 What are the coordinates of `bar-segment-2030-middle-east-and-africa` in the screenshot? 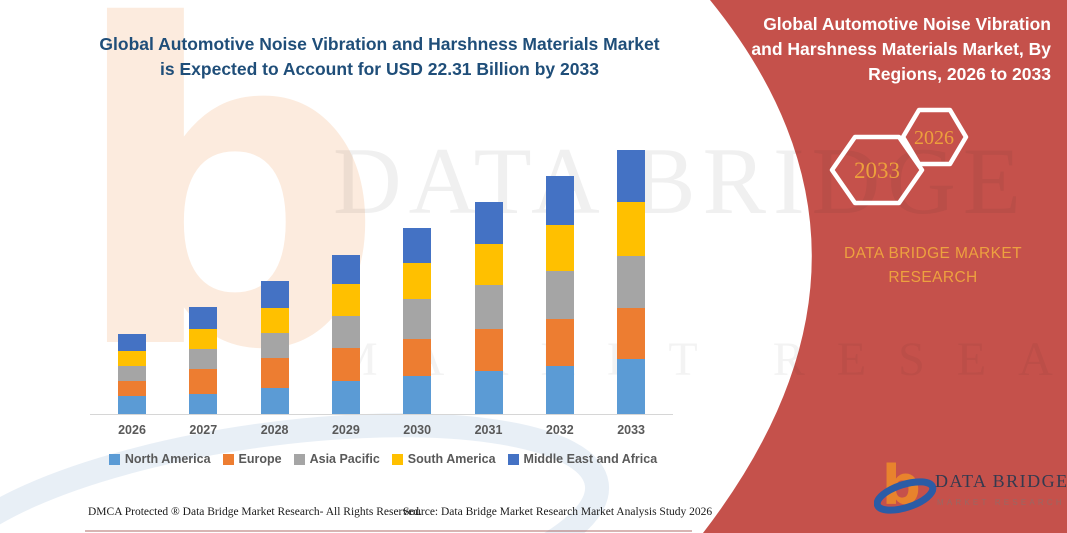 It's located at (417, 245).